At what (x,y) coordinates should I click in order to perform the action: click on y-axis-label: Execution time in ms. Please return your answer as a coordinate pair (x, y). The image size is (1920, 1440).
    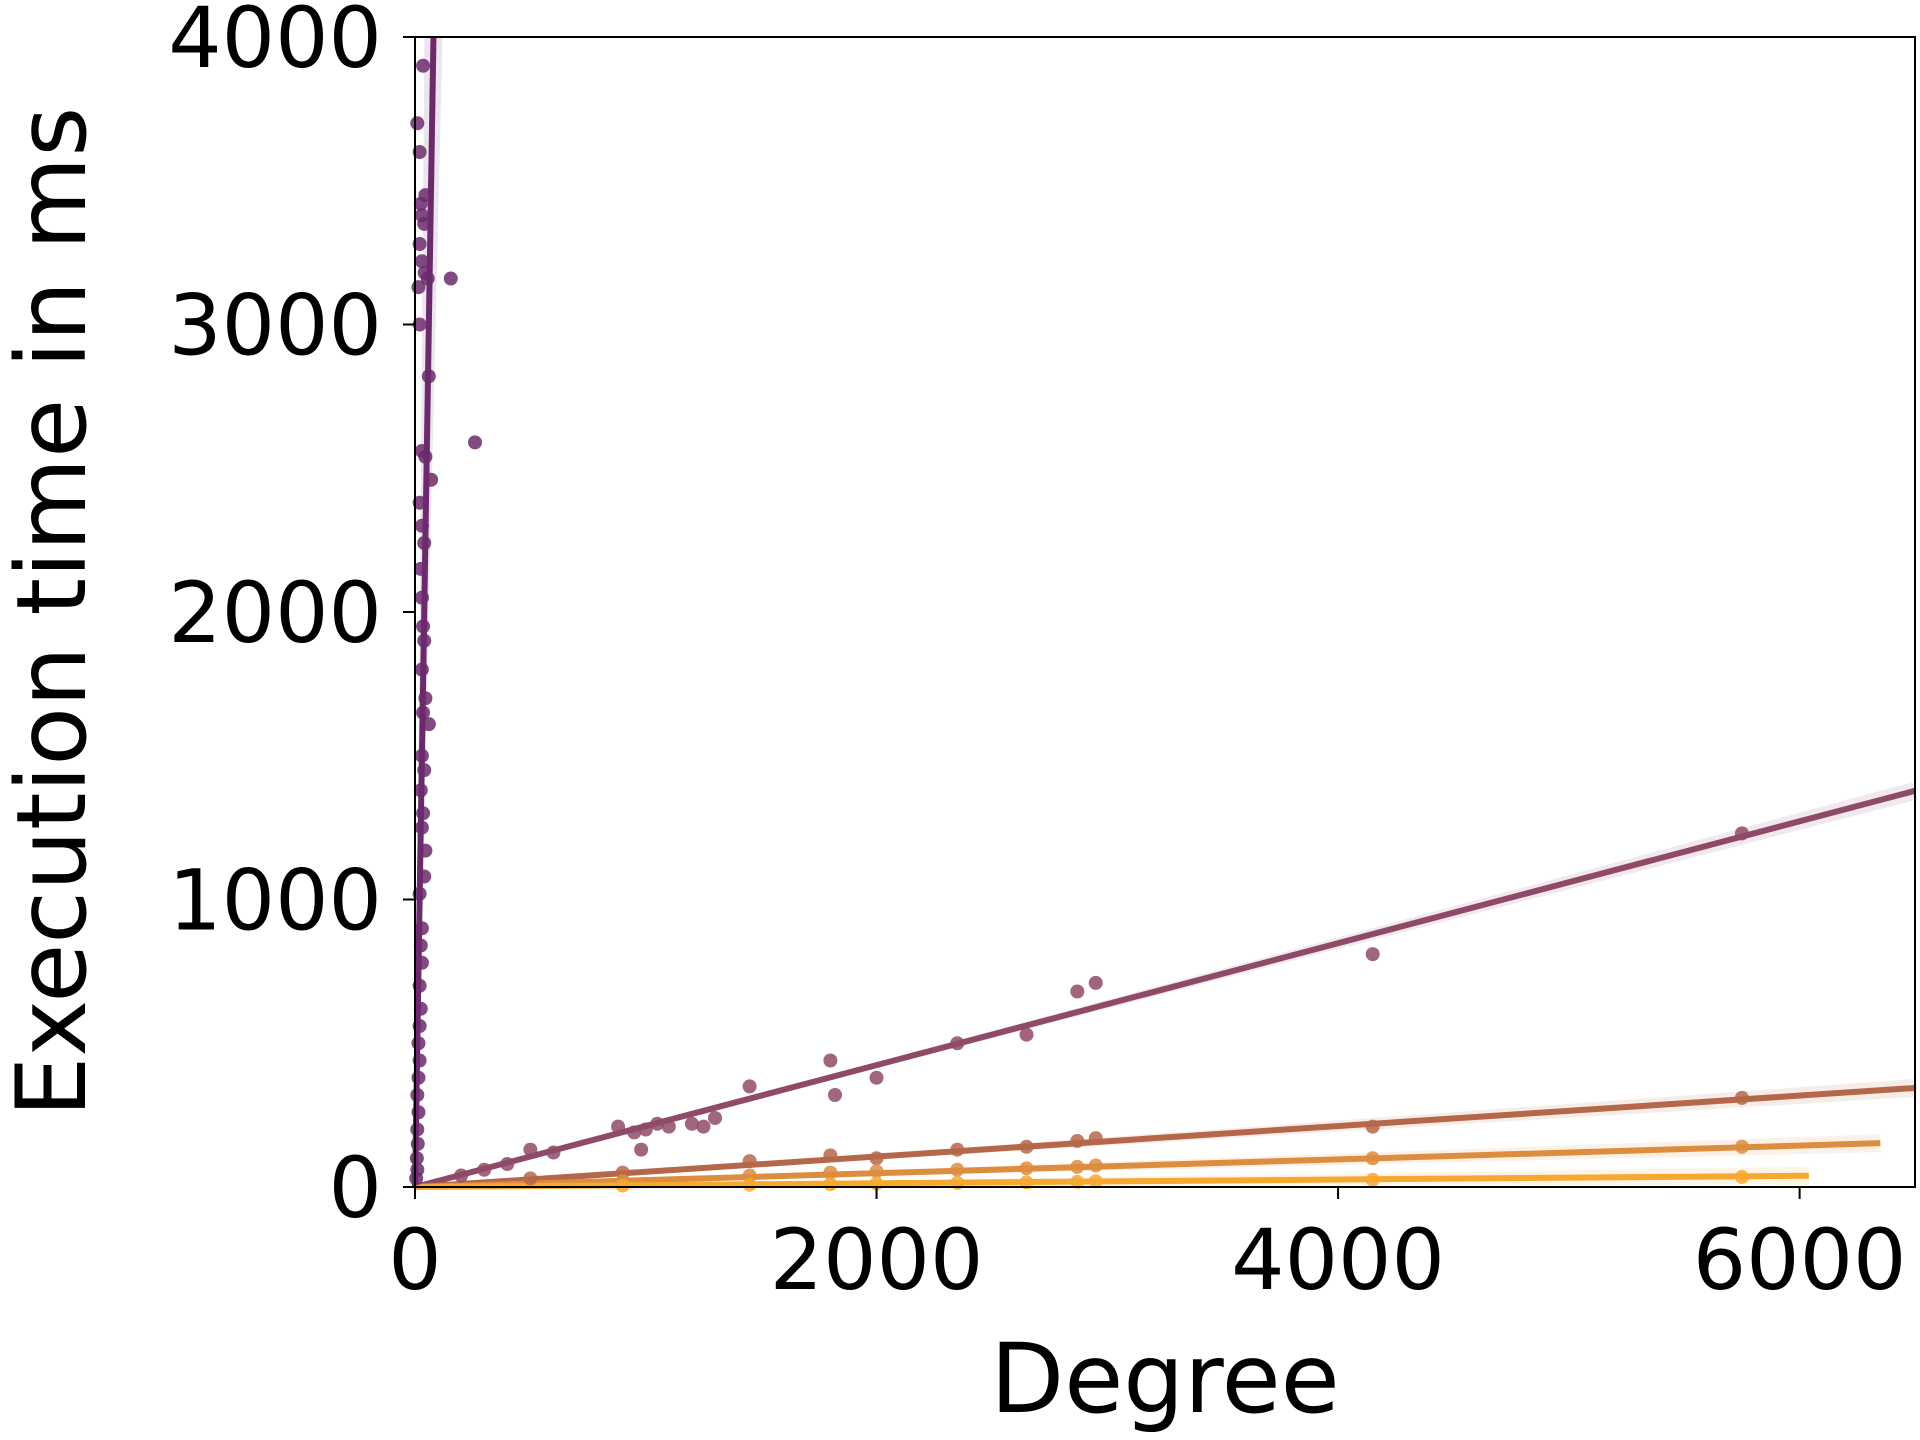
    Looking at the image, I should click on (54, 612).